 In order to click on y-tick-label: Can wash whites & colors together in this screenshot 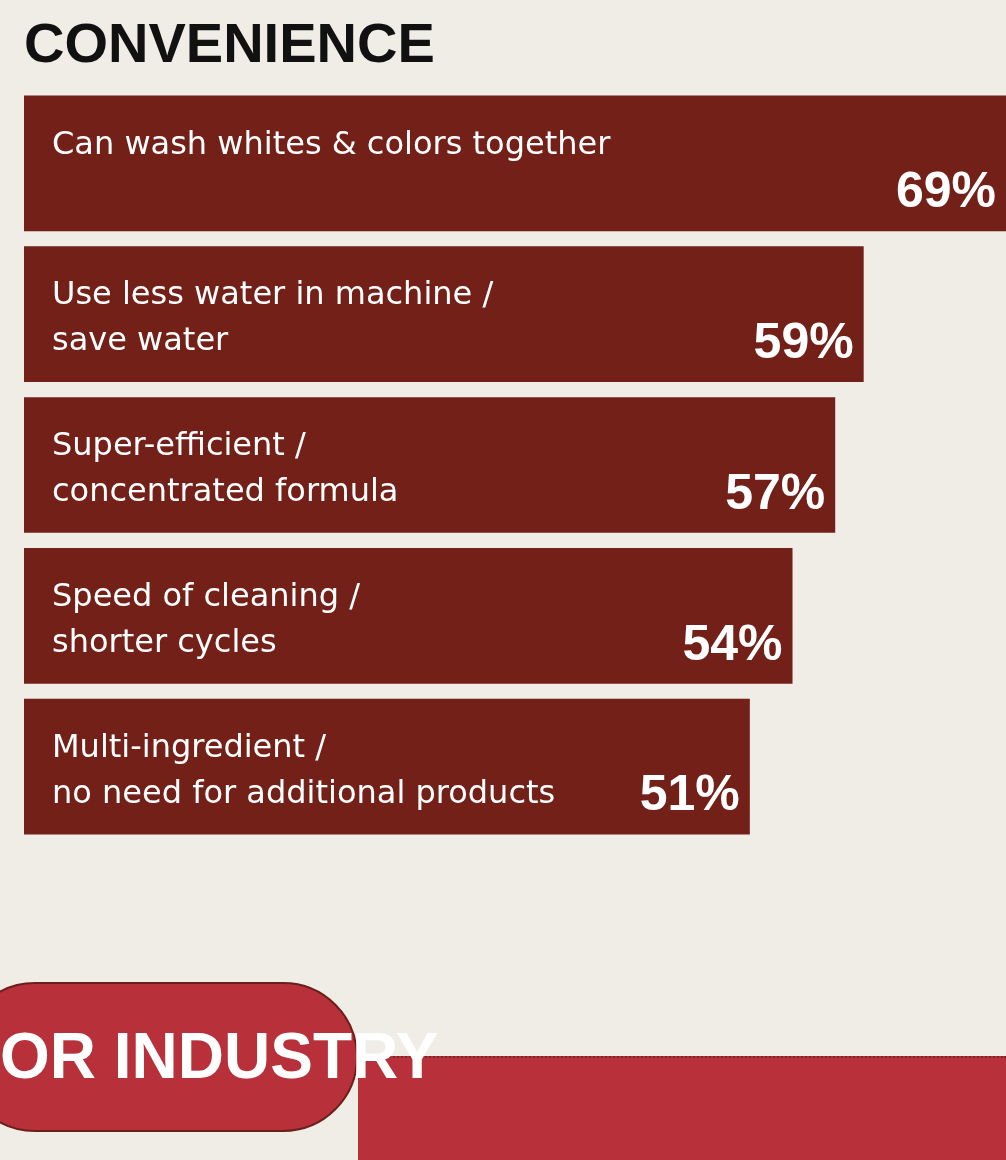, I will do `click(332, 142)`.